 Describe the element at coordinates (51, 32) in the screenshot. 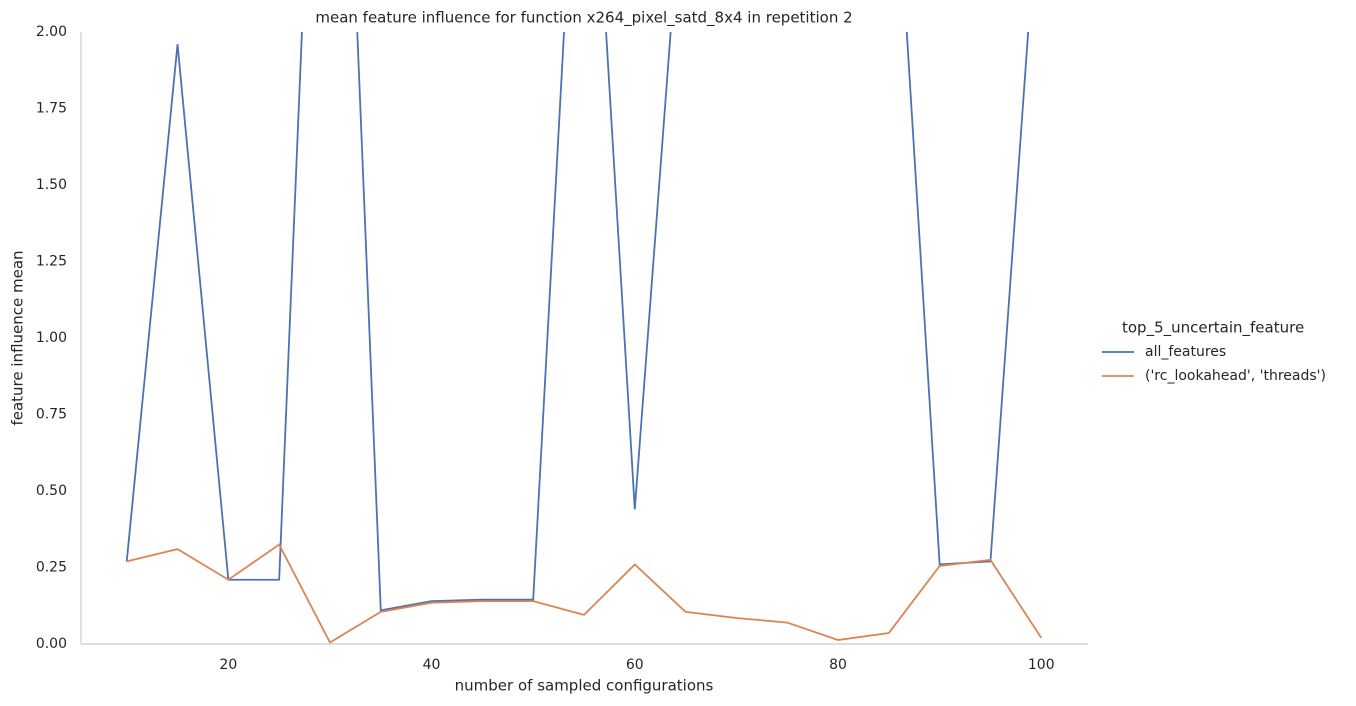

I see `y-tick-label: 2.00` at that location.